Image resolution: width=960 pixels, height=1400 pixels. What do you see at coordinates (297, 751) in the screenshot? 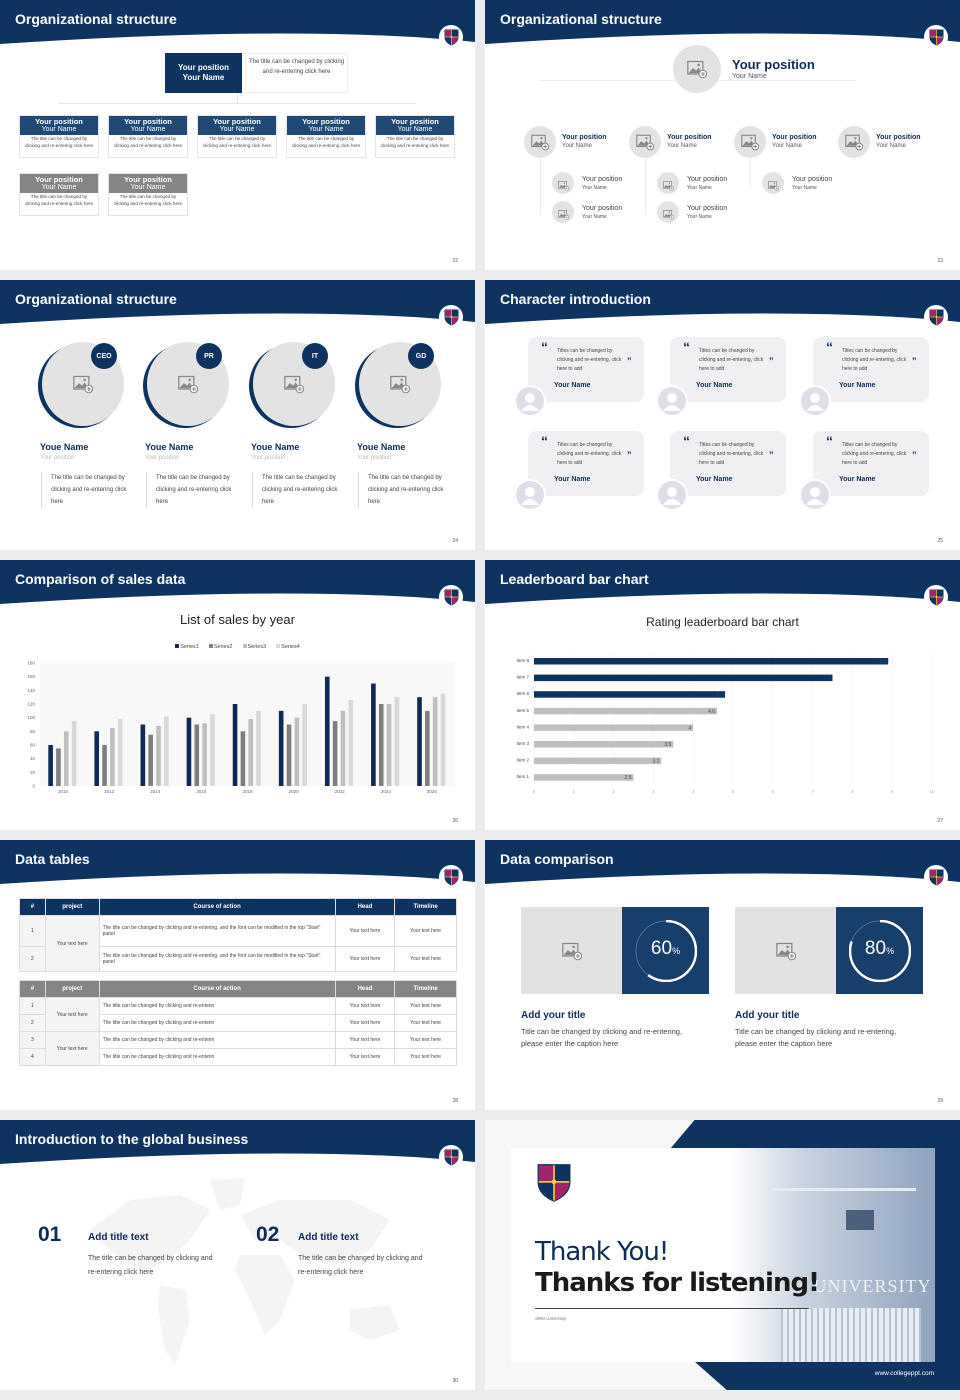
I see `bar-series3-2020` at bounding box center [297, 751].